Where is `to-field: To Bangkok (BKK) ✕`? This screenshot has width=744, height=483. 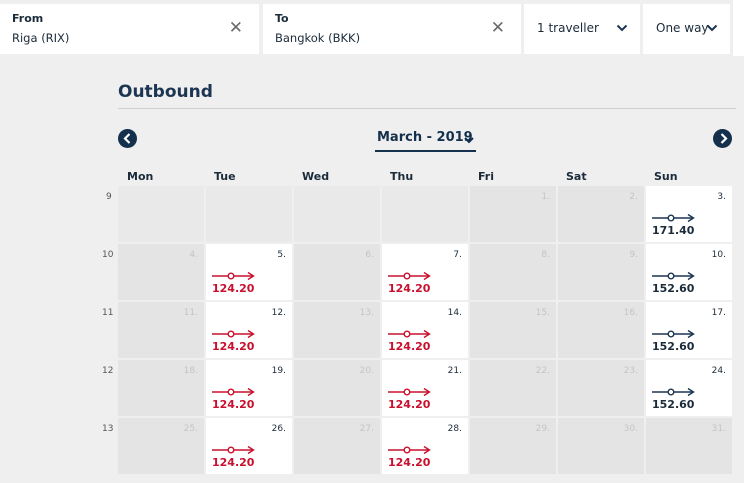 to-field: To Bangkok (BKK) ✕ is located at coordinates (392, 29).